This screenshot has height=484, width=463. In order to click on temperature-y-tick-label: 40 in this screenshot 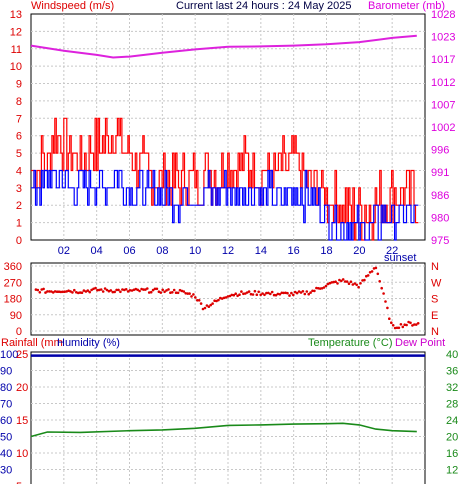, I will do `click(452, 355)`.